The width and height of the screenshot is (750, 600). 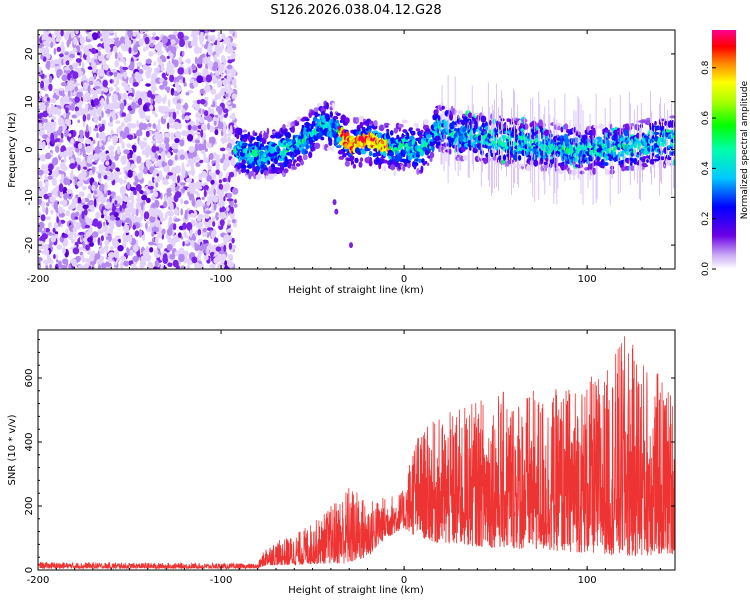 What do you see at coordinates (29, 101) in the screenshot?
I see `spectrogram-ytick-label: 10` at bounding box center [29, 101].